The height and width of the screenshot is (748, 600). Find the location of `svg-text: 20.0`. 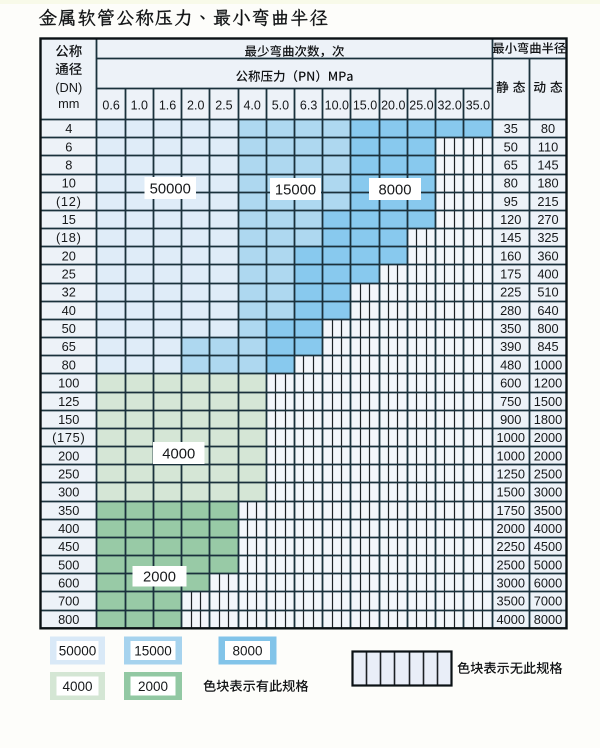

svg-text: 20.0 is located at coordinates (393, 106).